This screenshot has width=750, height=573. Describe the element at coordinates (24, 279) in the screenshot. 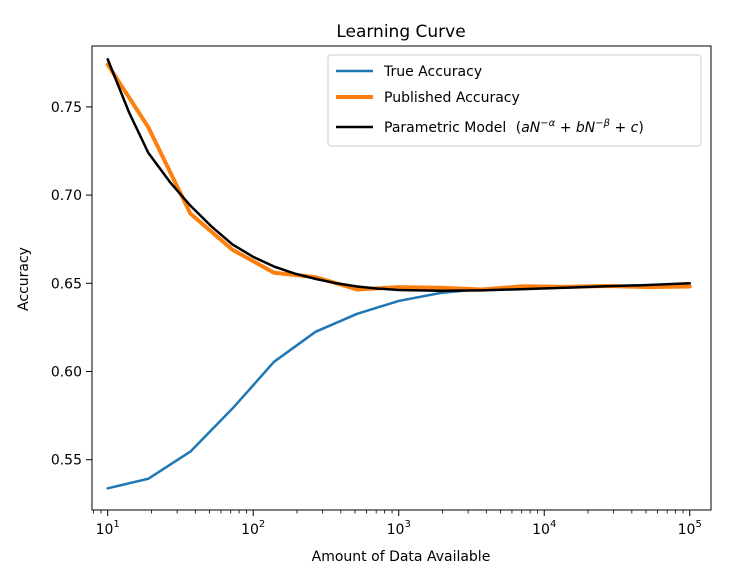

I see `y-axis-label: Accuracy` at that location.